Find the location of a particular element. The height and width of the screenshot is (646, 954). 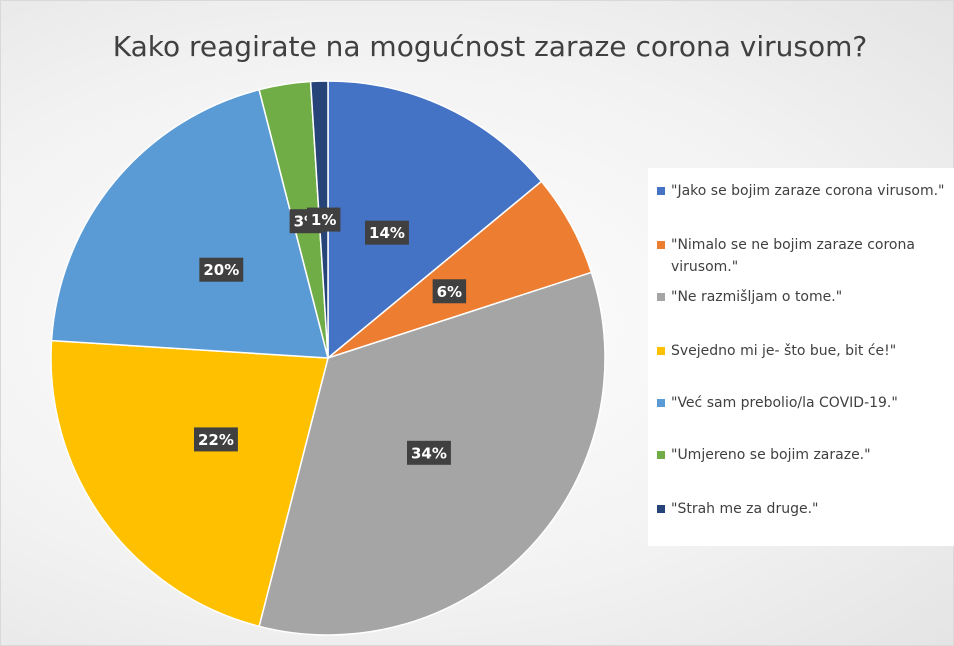

legend-label: "Umjereno se bojim zaraze." is located at coordinates (771, 455).